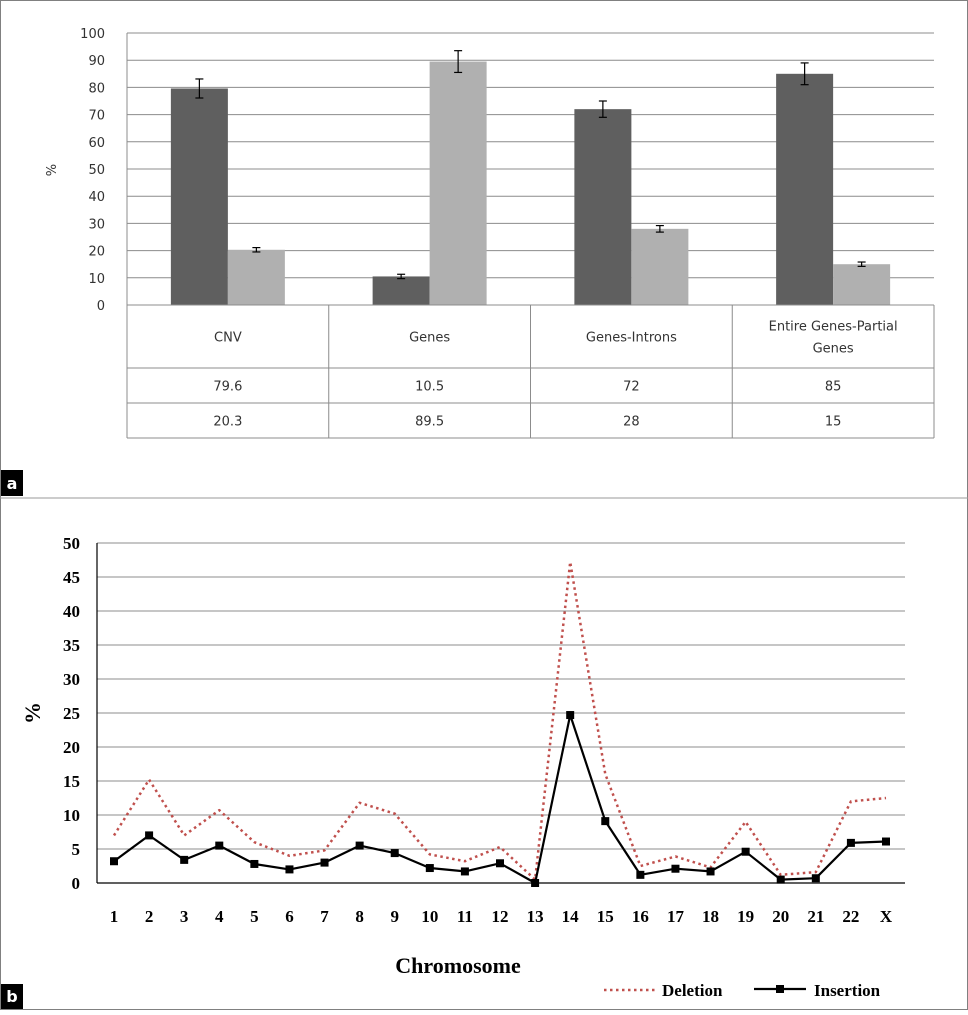 Image resolution: width=968 pixels, height=1015 pixels. I want to click on panel-b-x-tick-label: 1, so click(114, 916).